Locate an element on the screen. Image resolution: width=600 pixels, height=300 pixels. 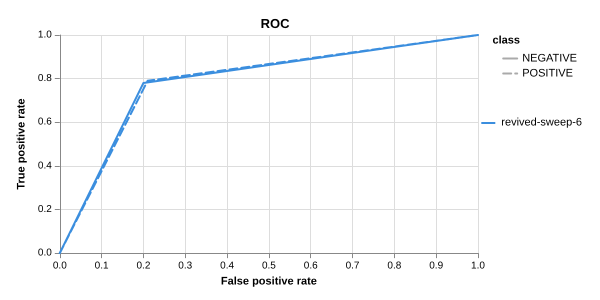
x-axis-title: False positive rate is located at coordinates (268, 282).